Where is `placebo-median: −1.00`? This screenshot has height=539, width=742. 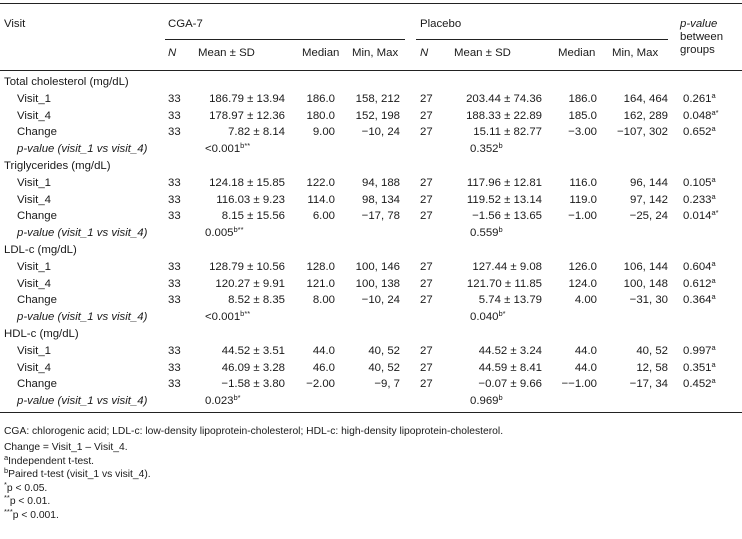 placebo-median: −1.00 is located at coordinates (582, 216).